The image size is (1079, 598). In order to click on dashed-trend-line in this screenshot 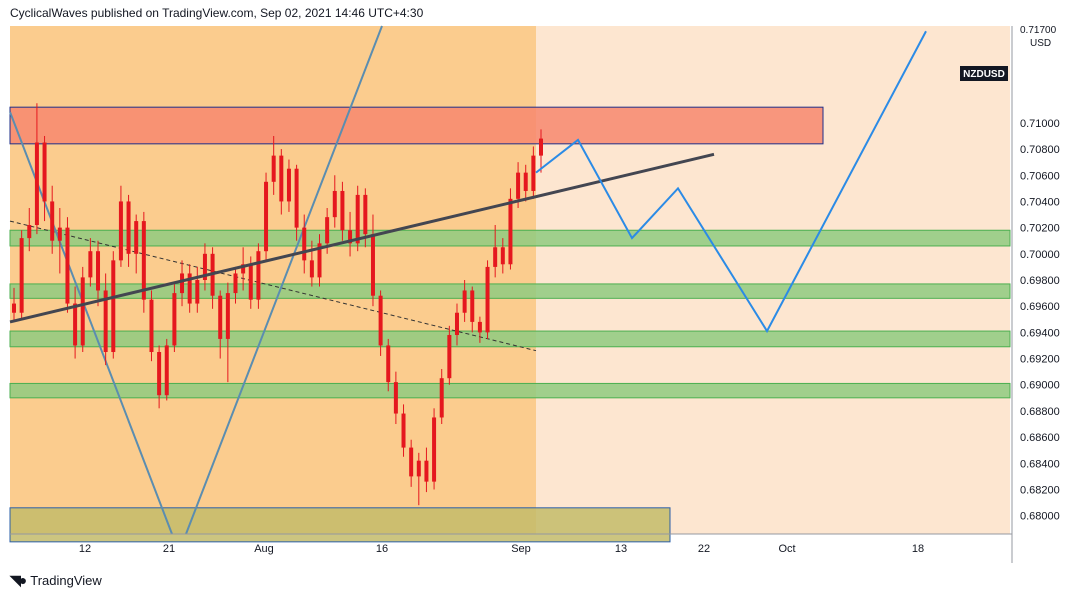, I will do `click(273, 286)`.